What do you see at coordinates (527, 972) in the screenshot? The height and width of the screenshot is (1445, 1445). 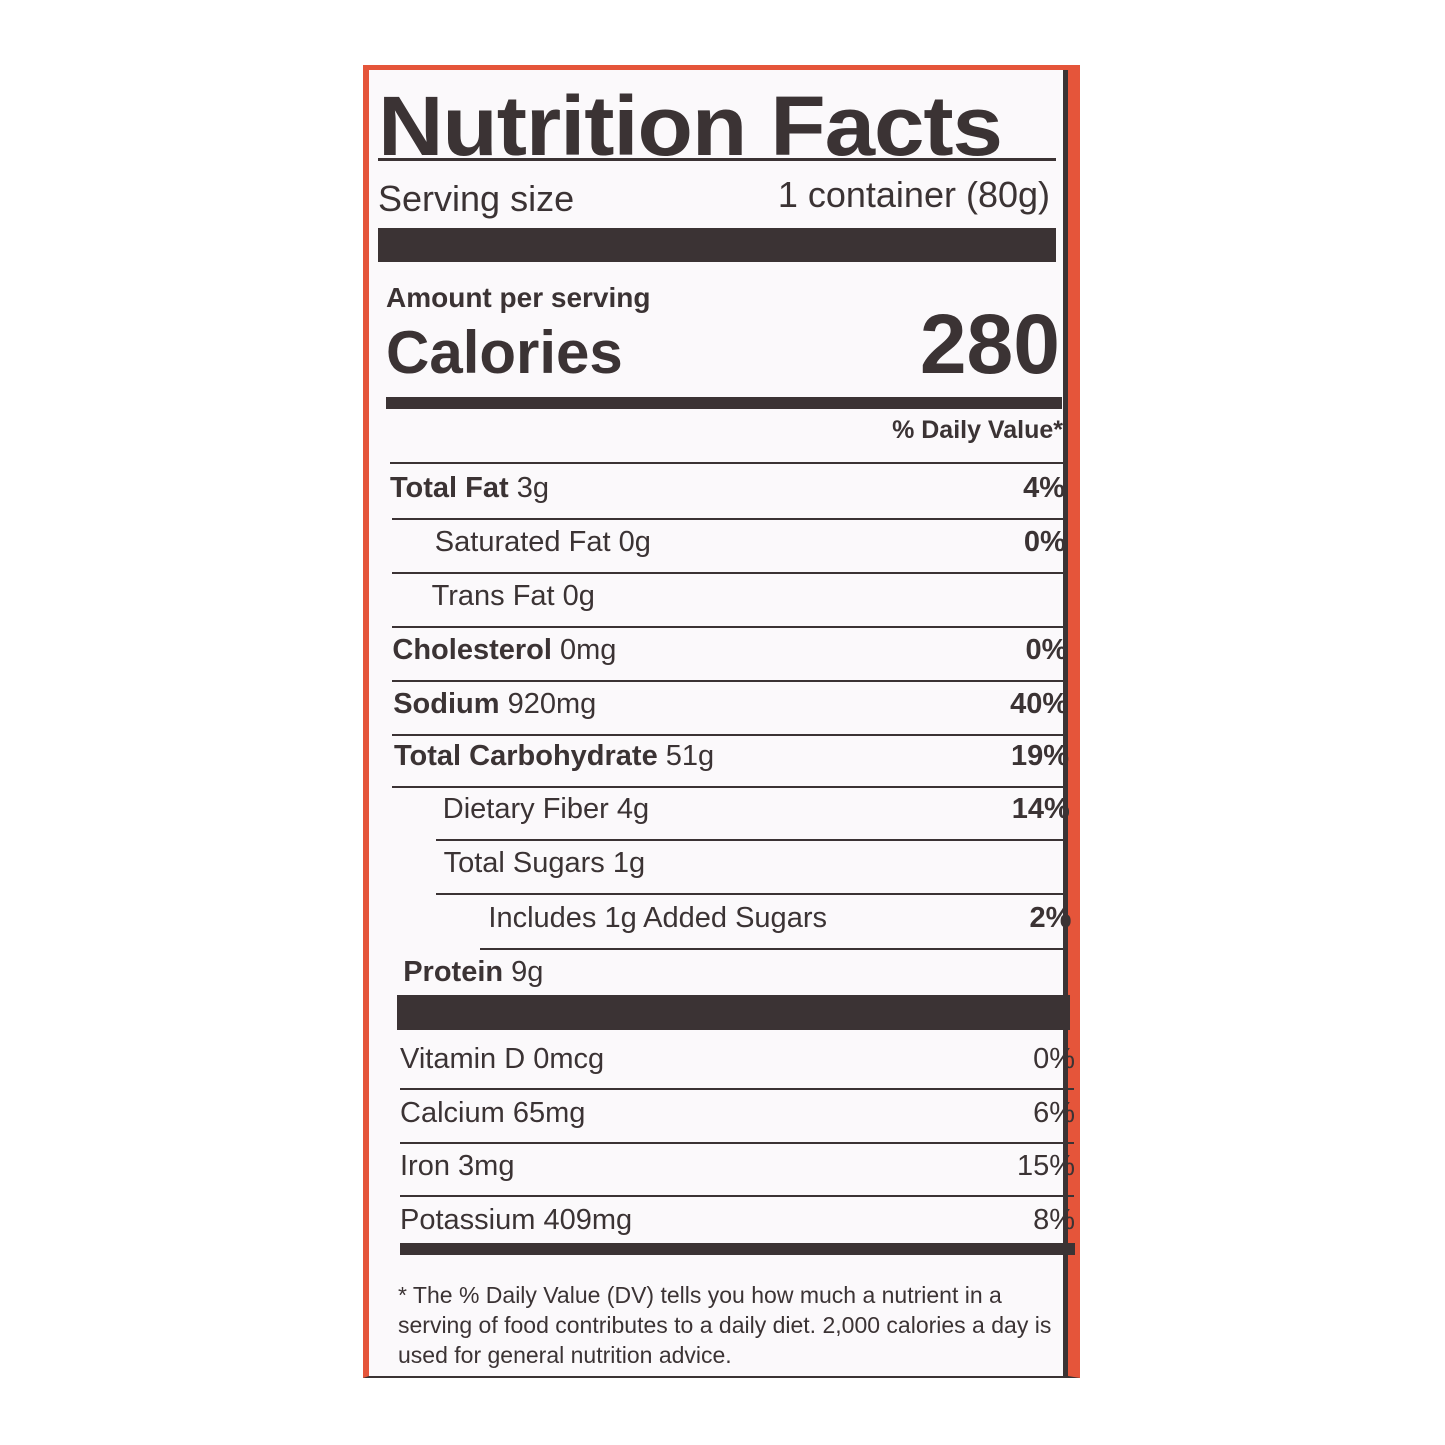 I see `nutrient-amount: 9g` at bounding box center [527, 972].